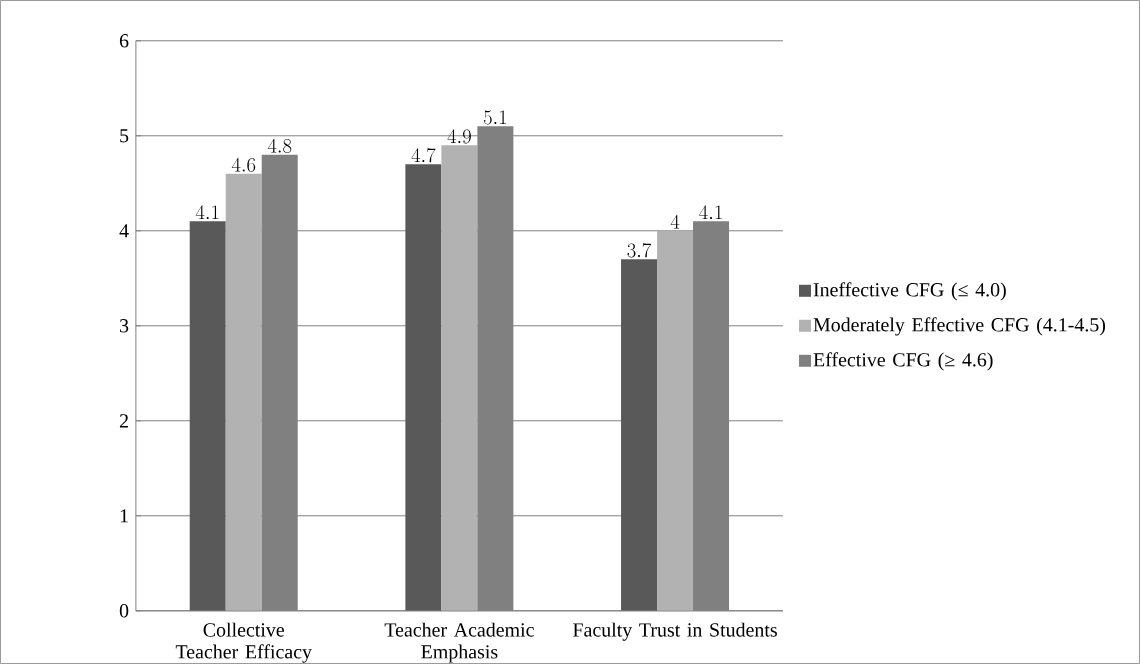  I want to click on data-label: 4, so click(675, 221).